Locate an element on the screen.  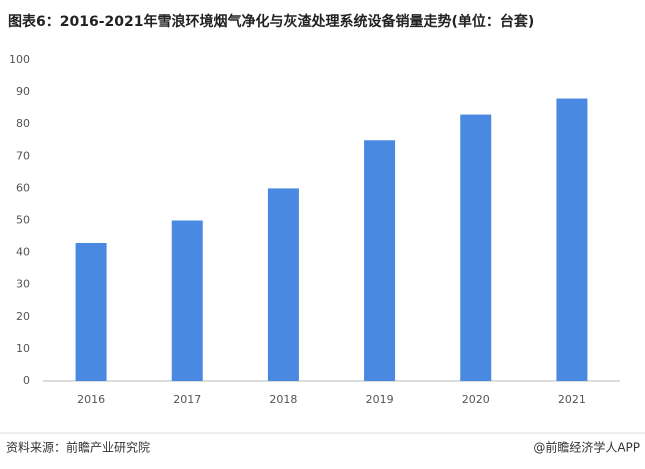
y-tick-label: 20 is located at coordinates (23, 316).